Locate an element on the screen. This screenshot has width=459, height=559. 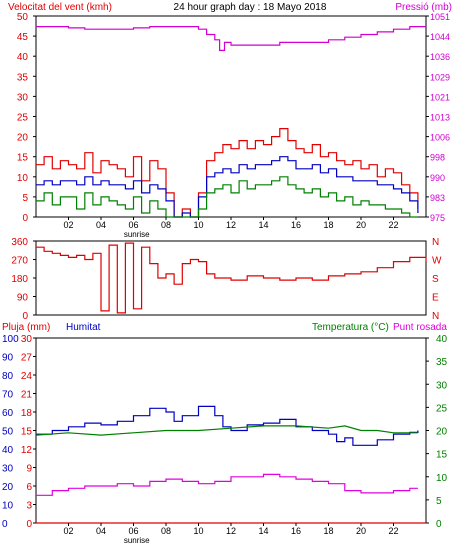
series-pressure is located at coordinates (231, 38).